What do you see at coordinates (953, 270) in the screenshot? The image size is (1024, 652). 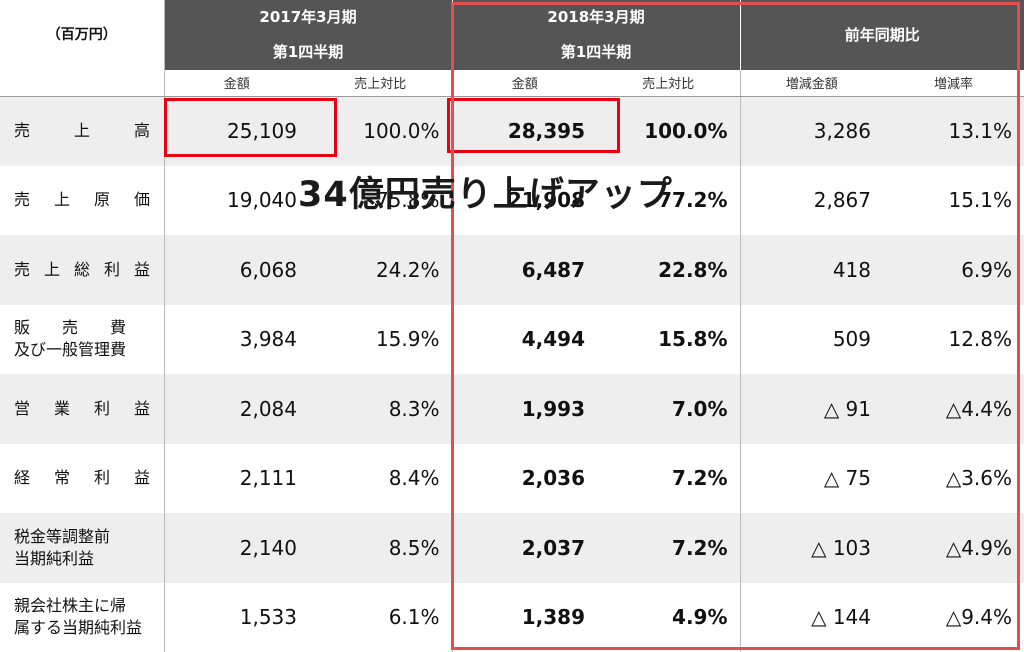 I see `change-rate-cell: 6.9%` at bounding box center [953, 270].